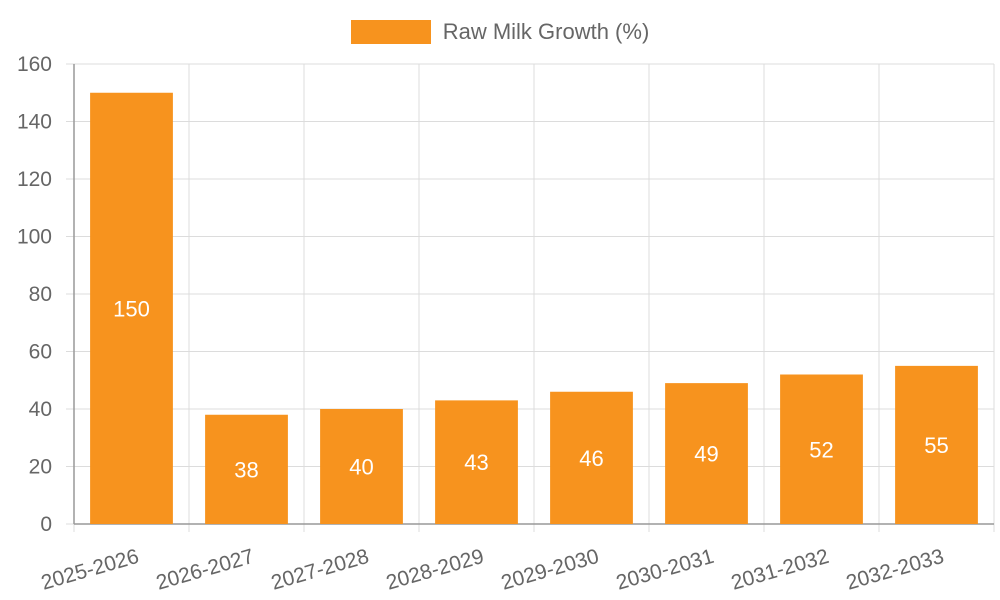  I want to click on legend: Raw Milk Growth (%), so click(500, 32).